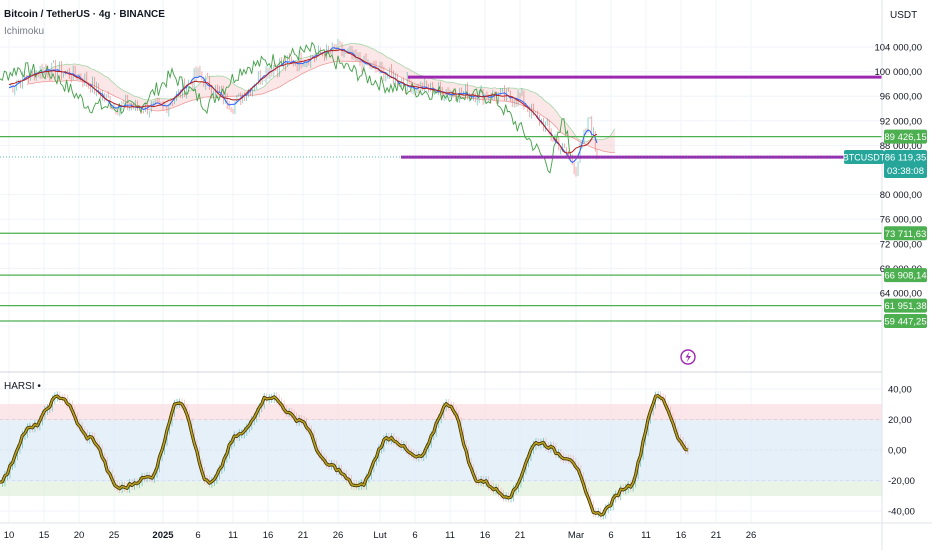 The width and height of the screenshot is (932, 555). What do you see at coordinates (901, 121) in the screenshot?
I see `price-tick-label: 92 000,00` at bounding box center [901, 121].